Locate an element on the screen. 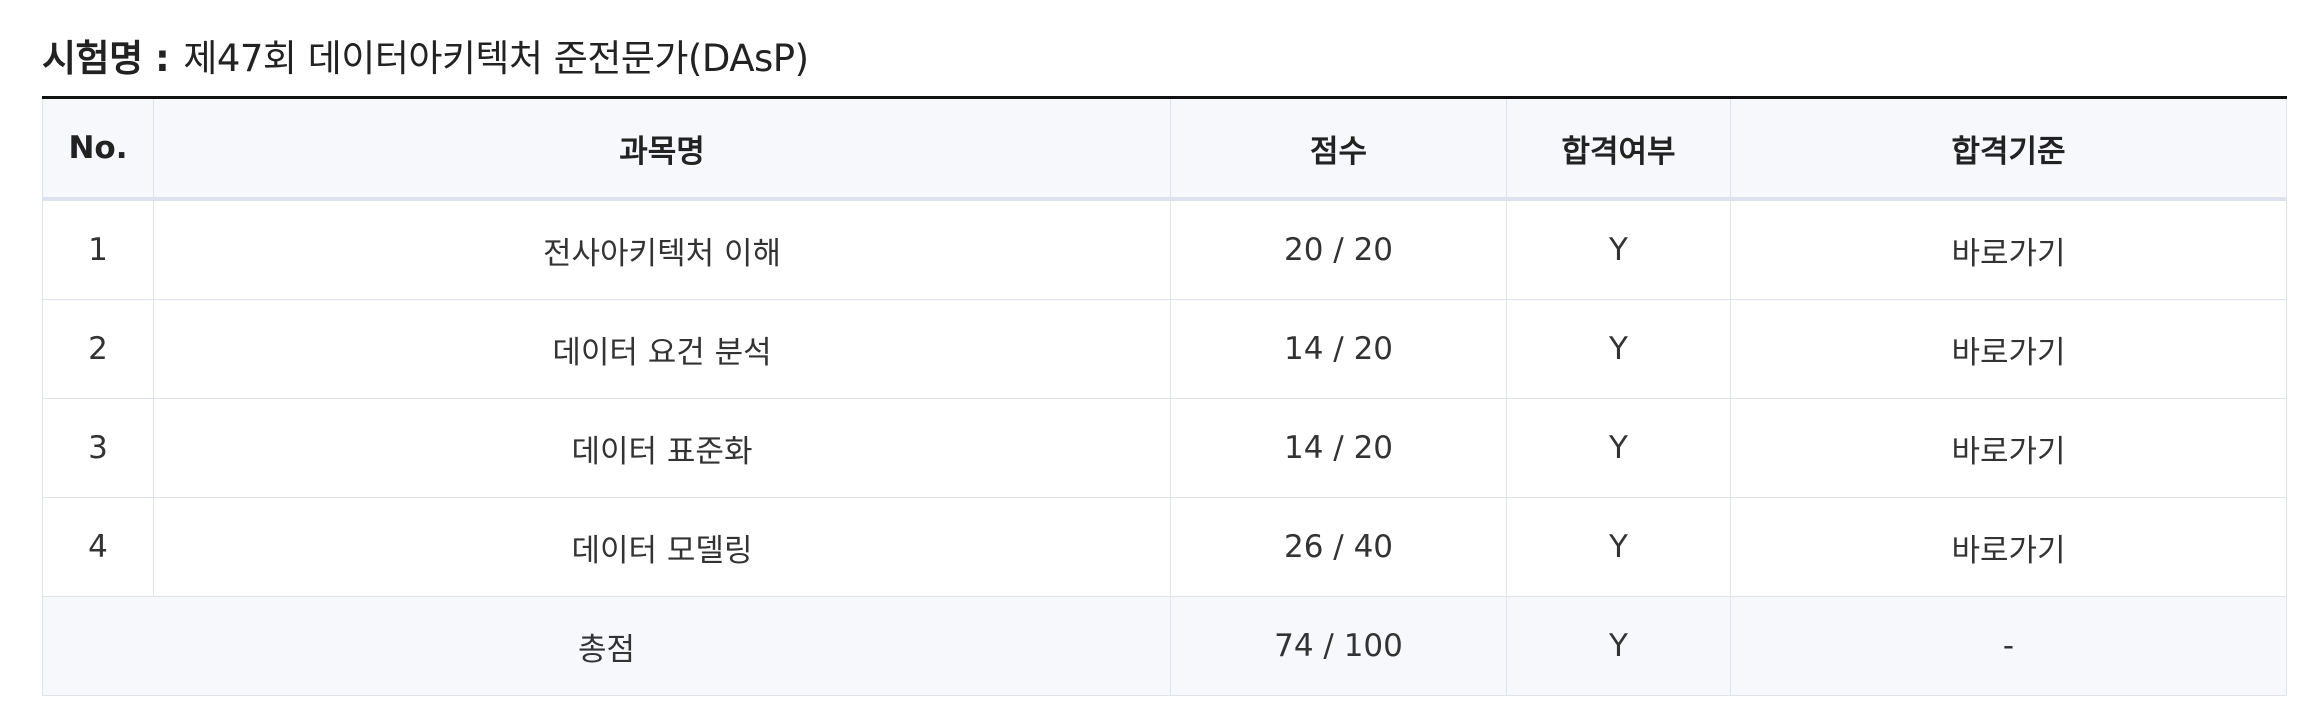 This screenshot has width=2322, height=716. table-row: 2 데이터 요건 분석 14 / 20 Y 바로가기 is located at coordinates (1164, 349).